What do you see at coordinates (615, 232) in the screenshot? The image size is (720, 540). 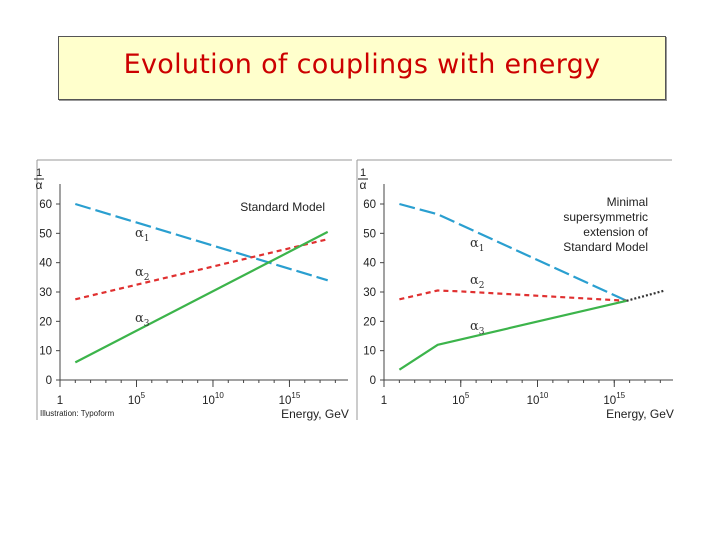 I see `chart-title-line: extension of` at bounding box center [615, 232].